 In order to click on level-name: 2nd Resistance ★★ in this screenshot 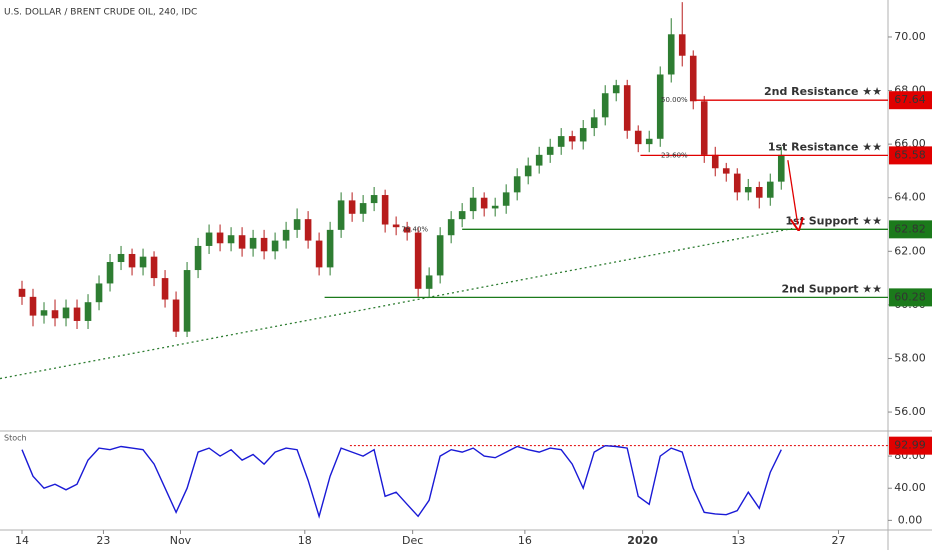, I will do `click(823, 91)`.